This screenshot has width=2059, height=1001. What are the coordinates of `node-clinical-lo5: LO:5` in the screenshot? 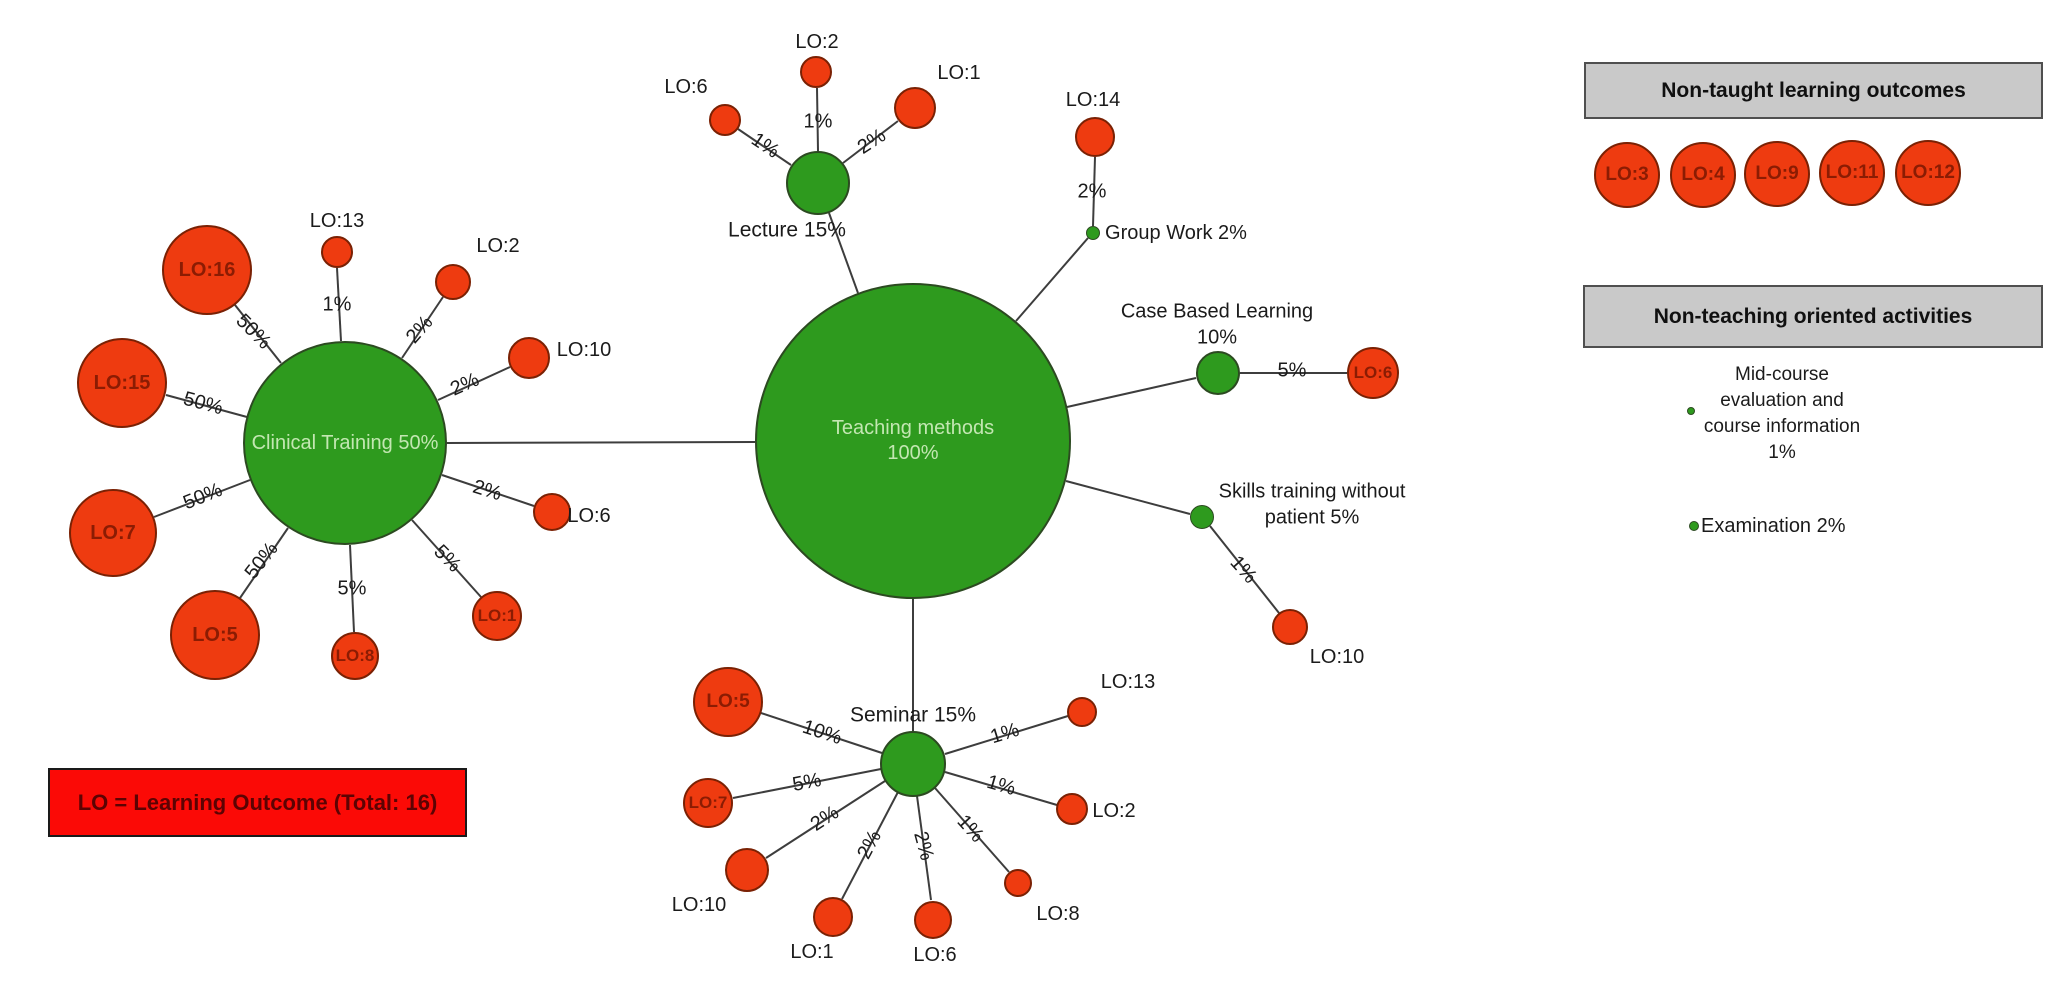 It's located at (215, 635).